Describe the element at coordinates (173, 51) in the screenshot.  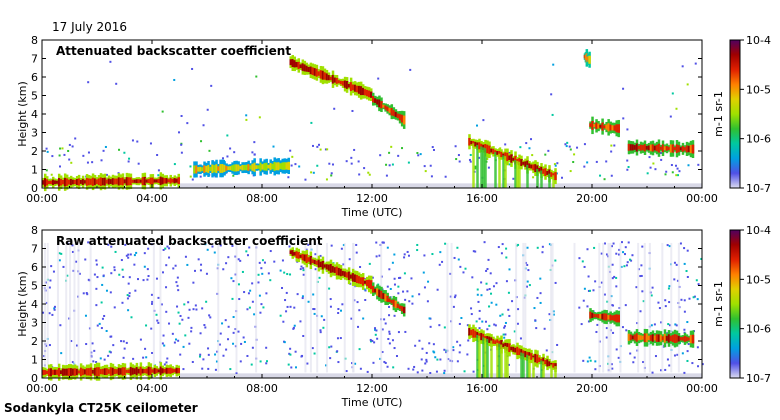
I see `panel-title: Attenuated backscatter coefficient` at that location.